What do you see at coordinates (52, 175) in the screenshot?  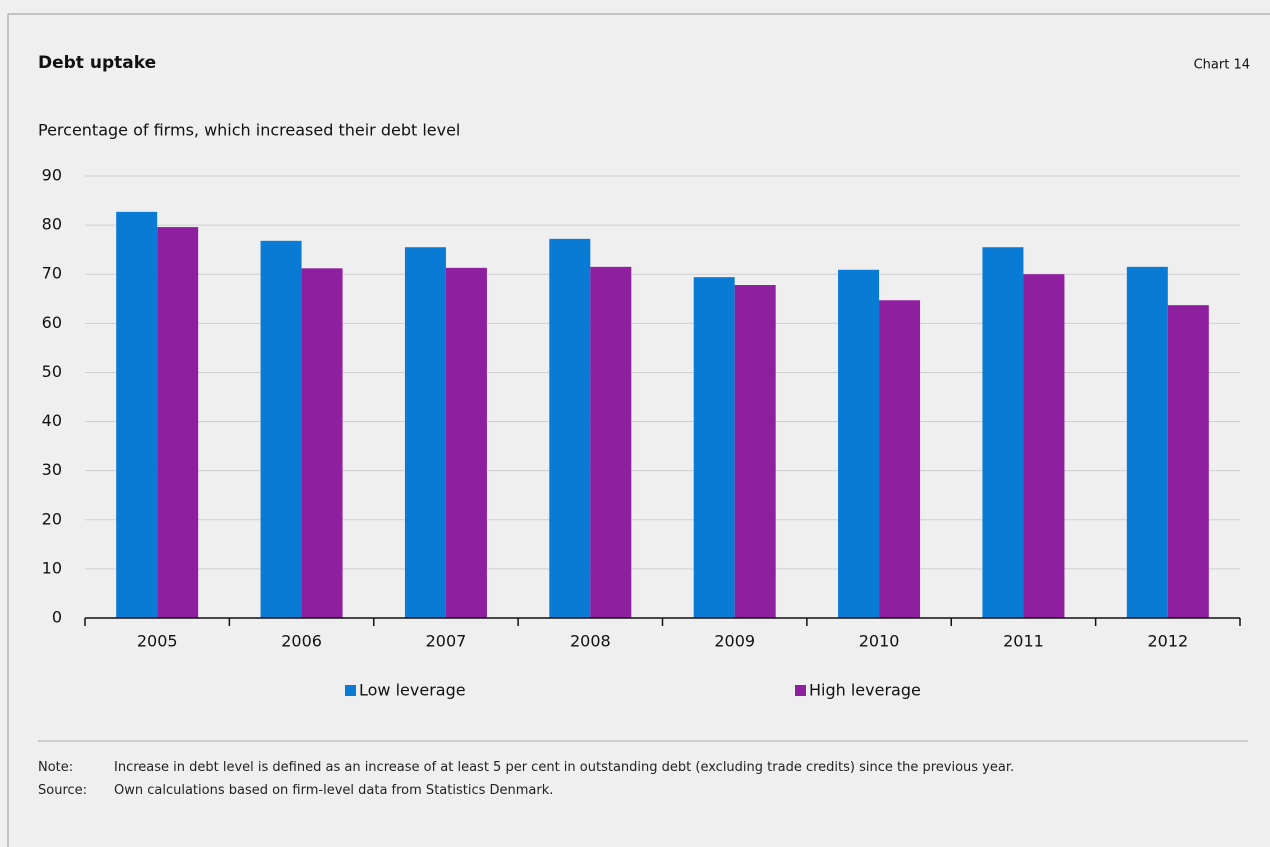 I see `y-tick-label: 90` at bounding box center [52, 175].